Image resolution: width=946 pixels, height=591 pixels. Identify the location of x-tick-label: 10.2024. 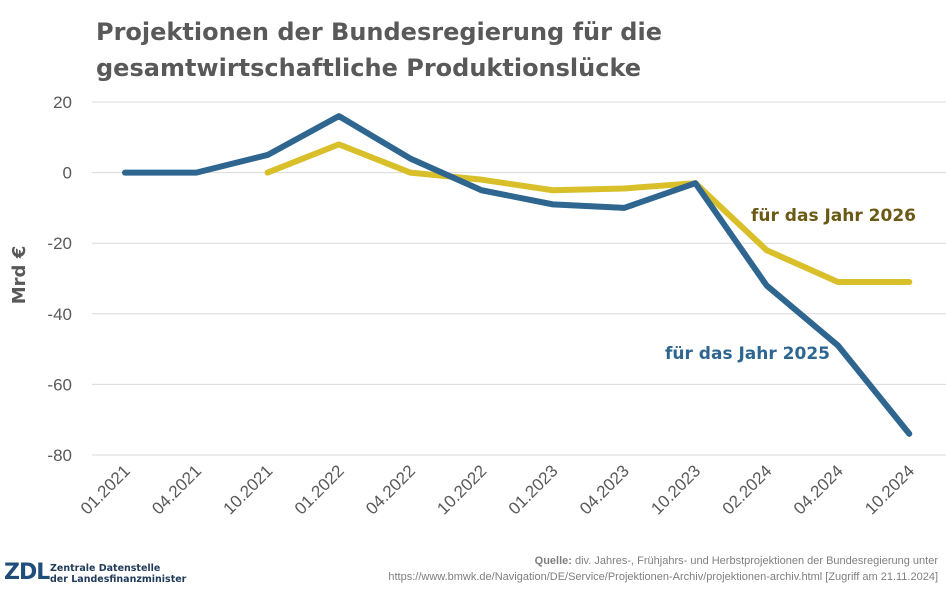
(889, 489).